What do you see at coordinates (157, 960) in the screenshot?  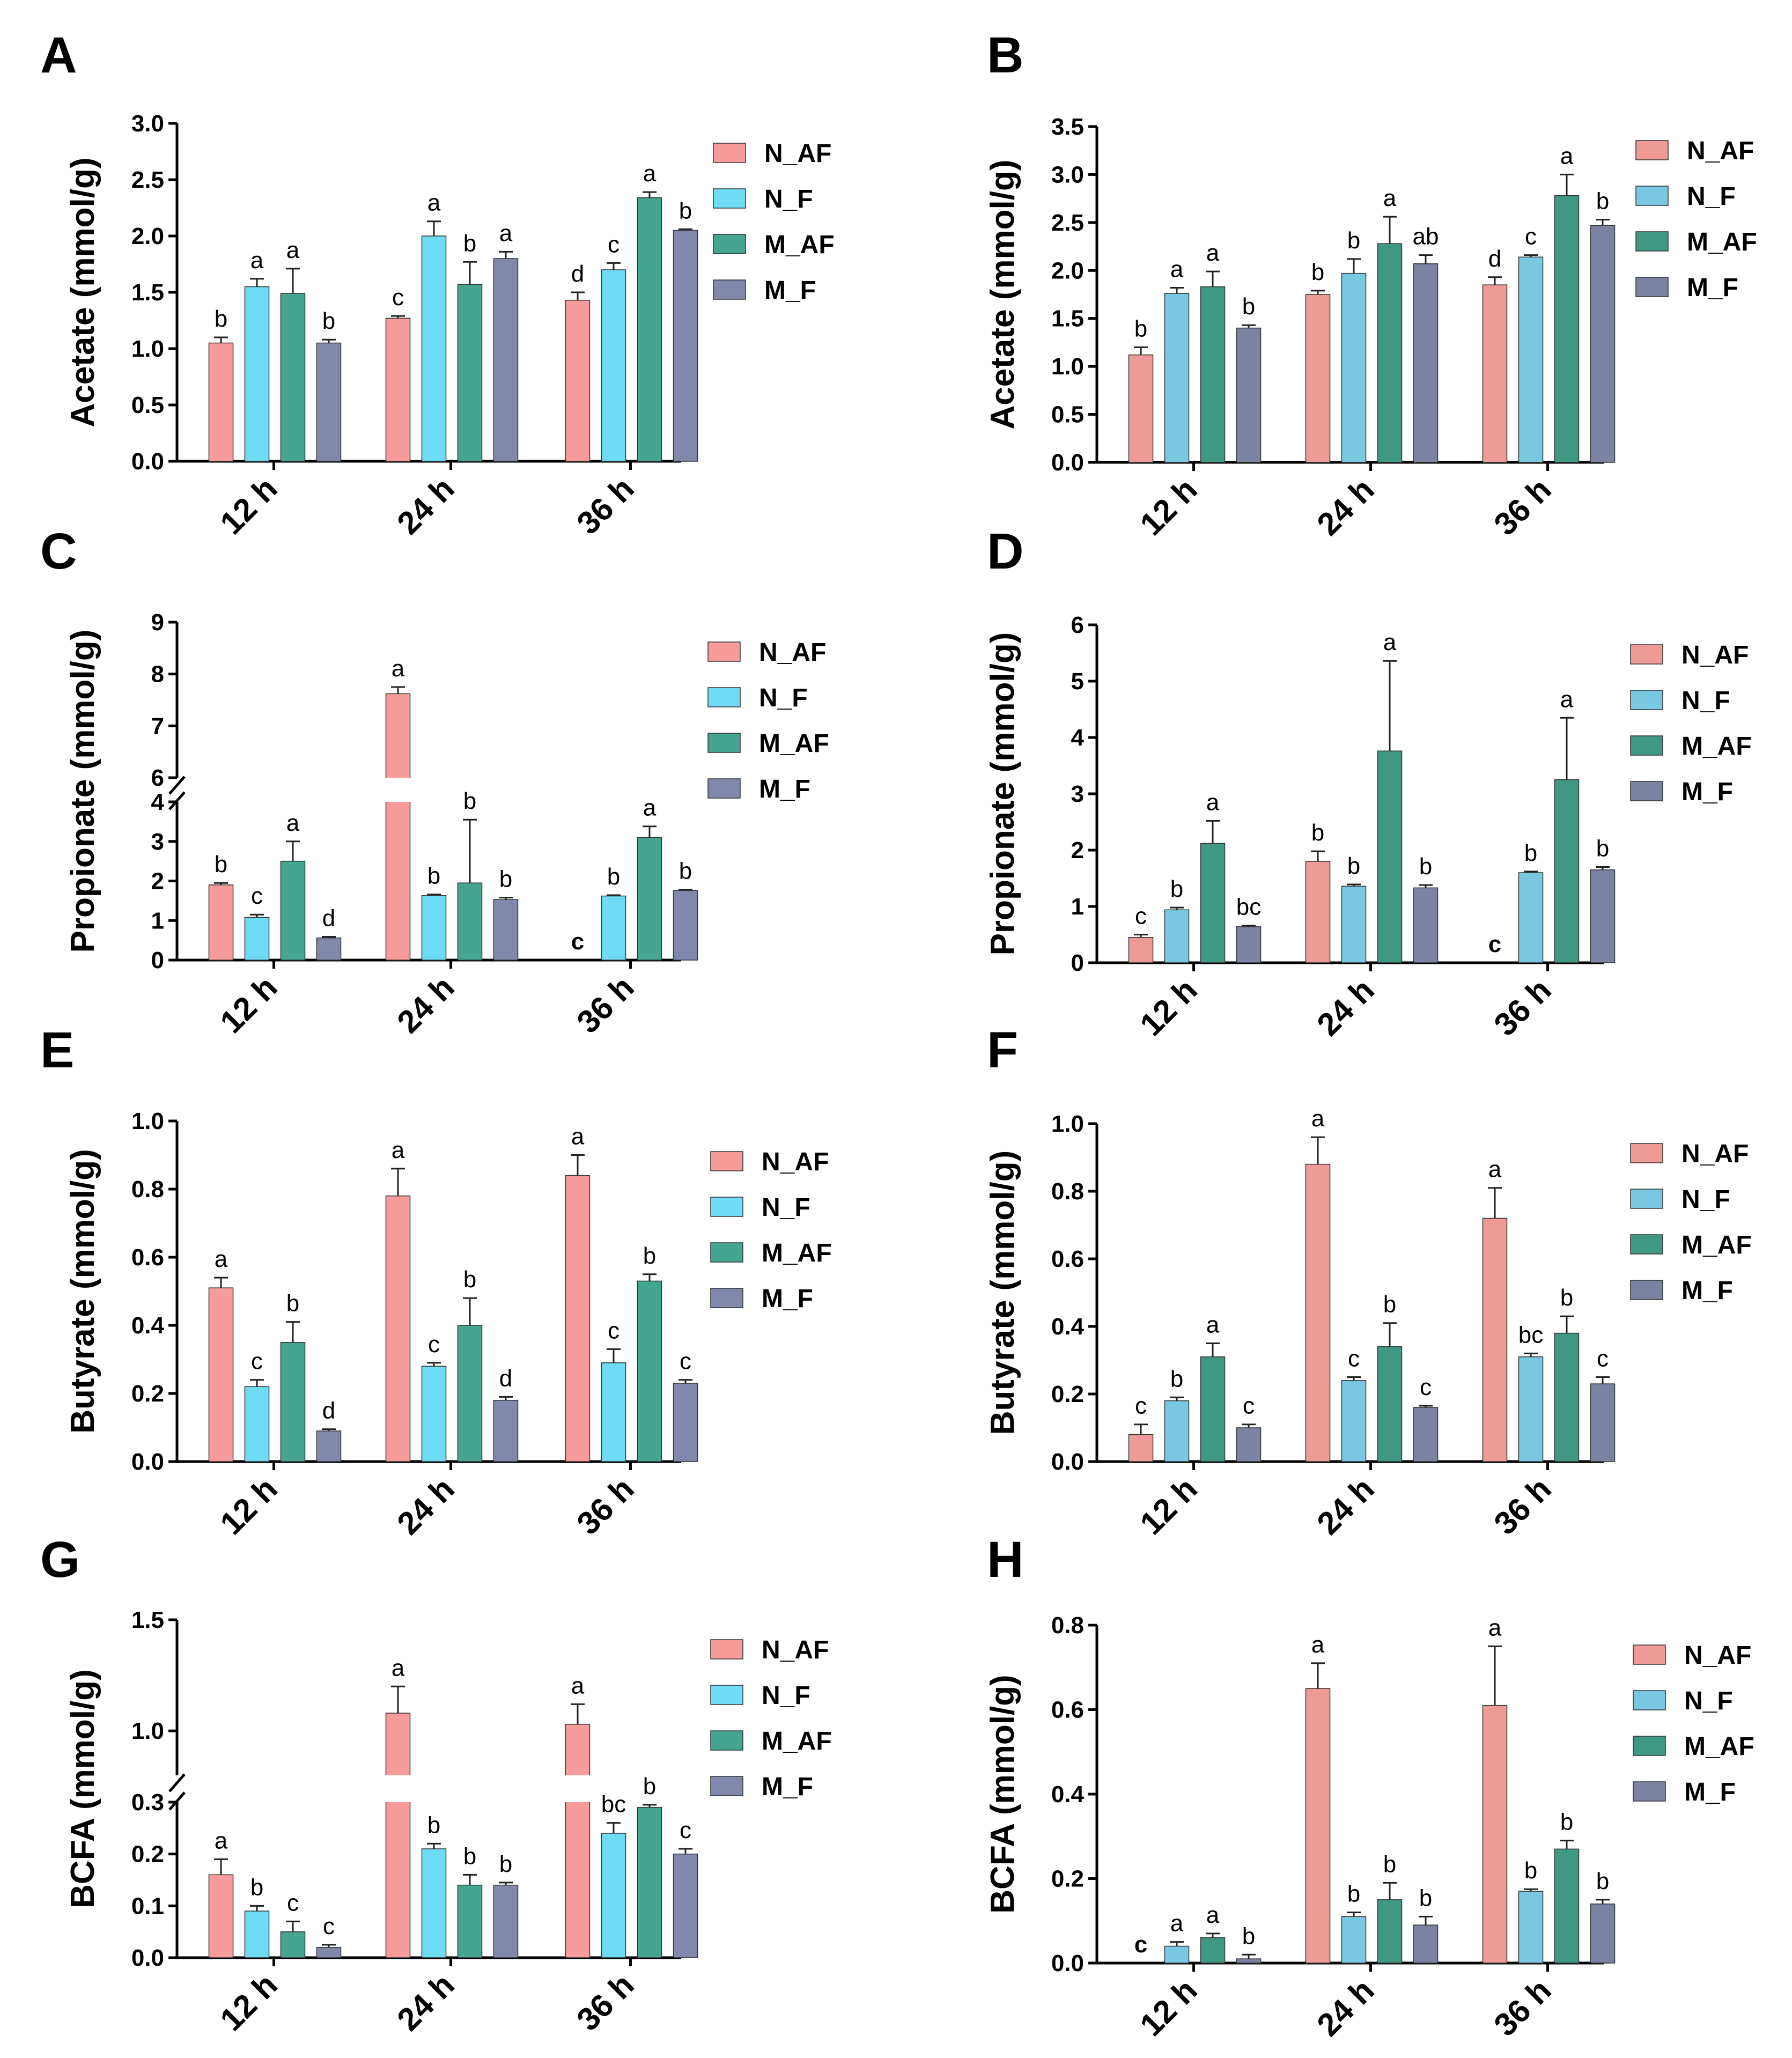 I see `y-tick-label: 0` at bounding box center [157, 960].